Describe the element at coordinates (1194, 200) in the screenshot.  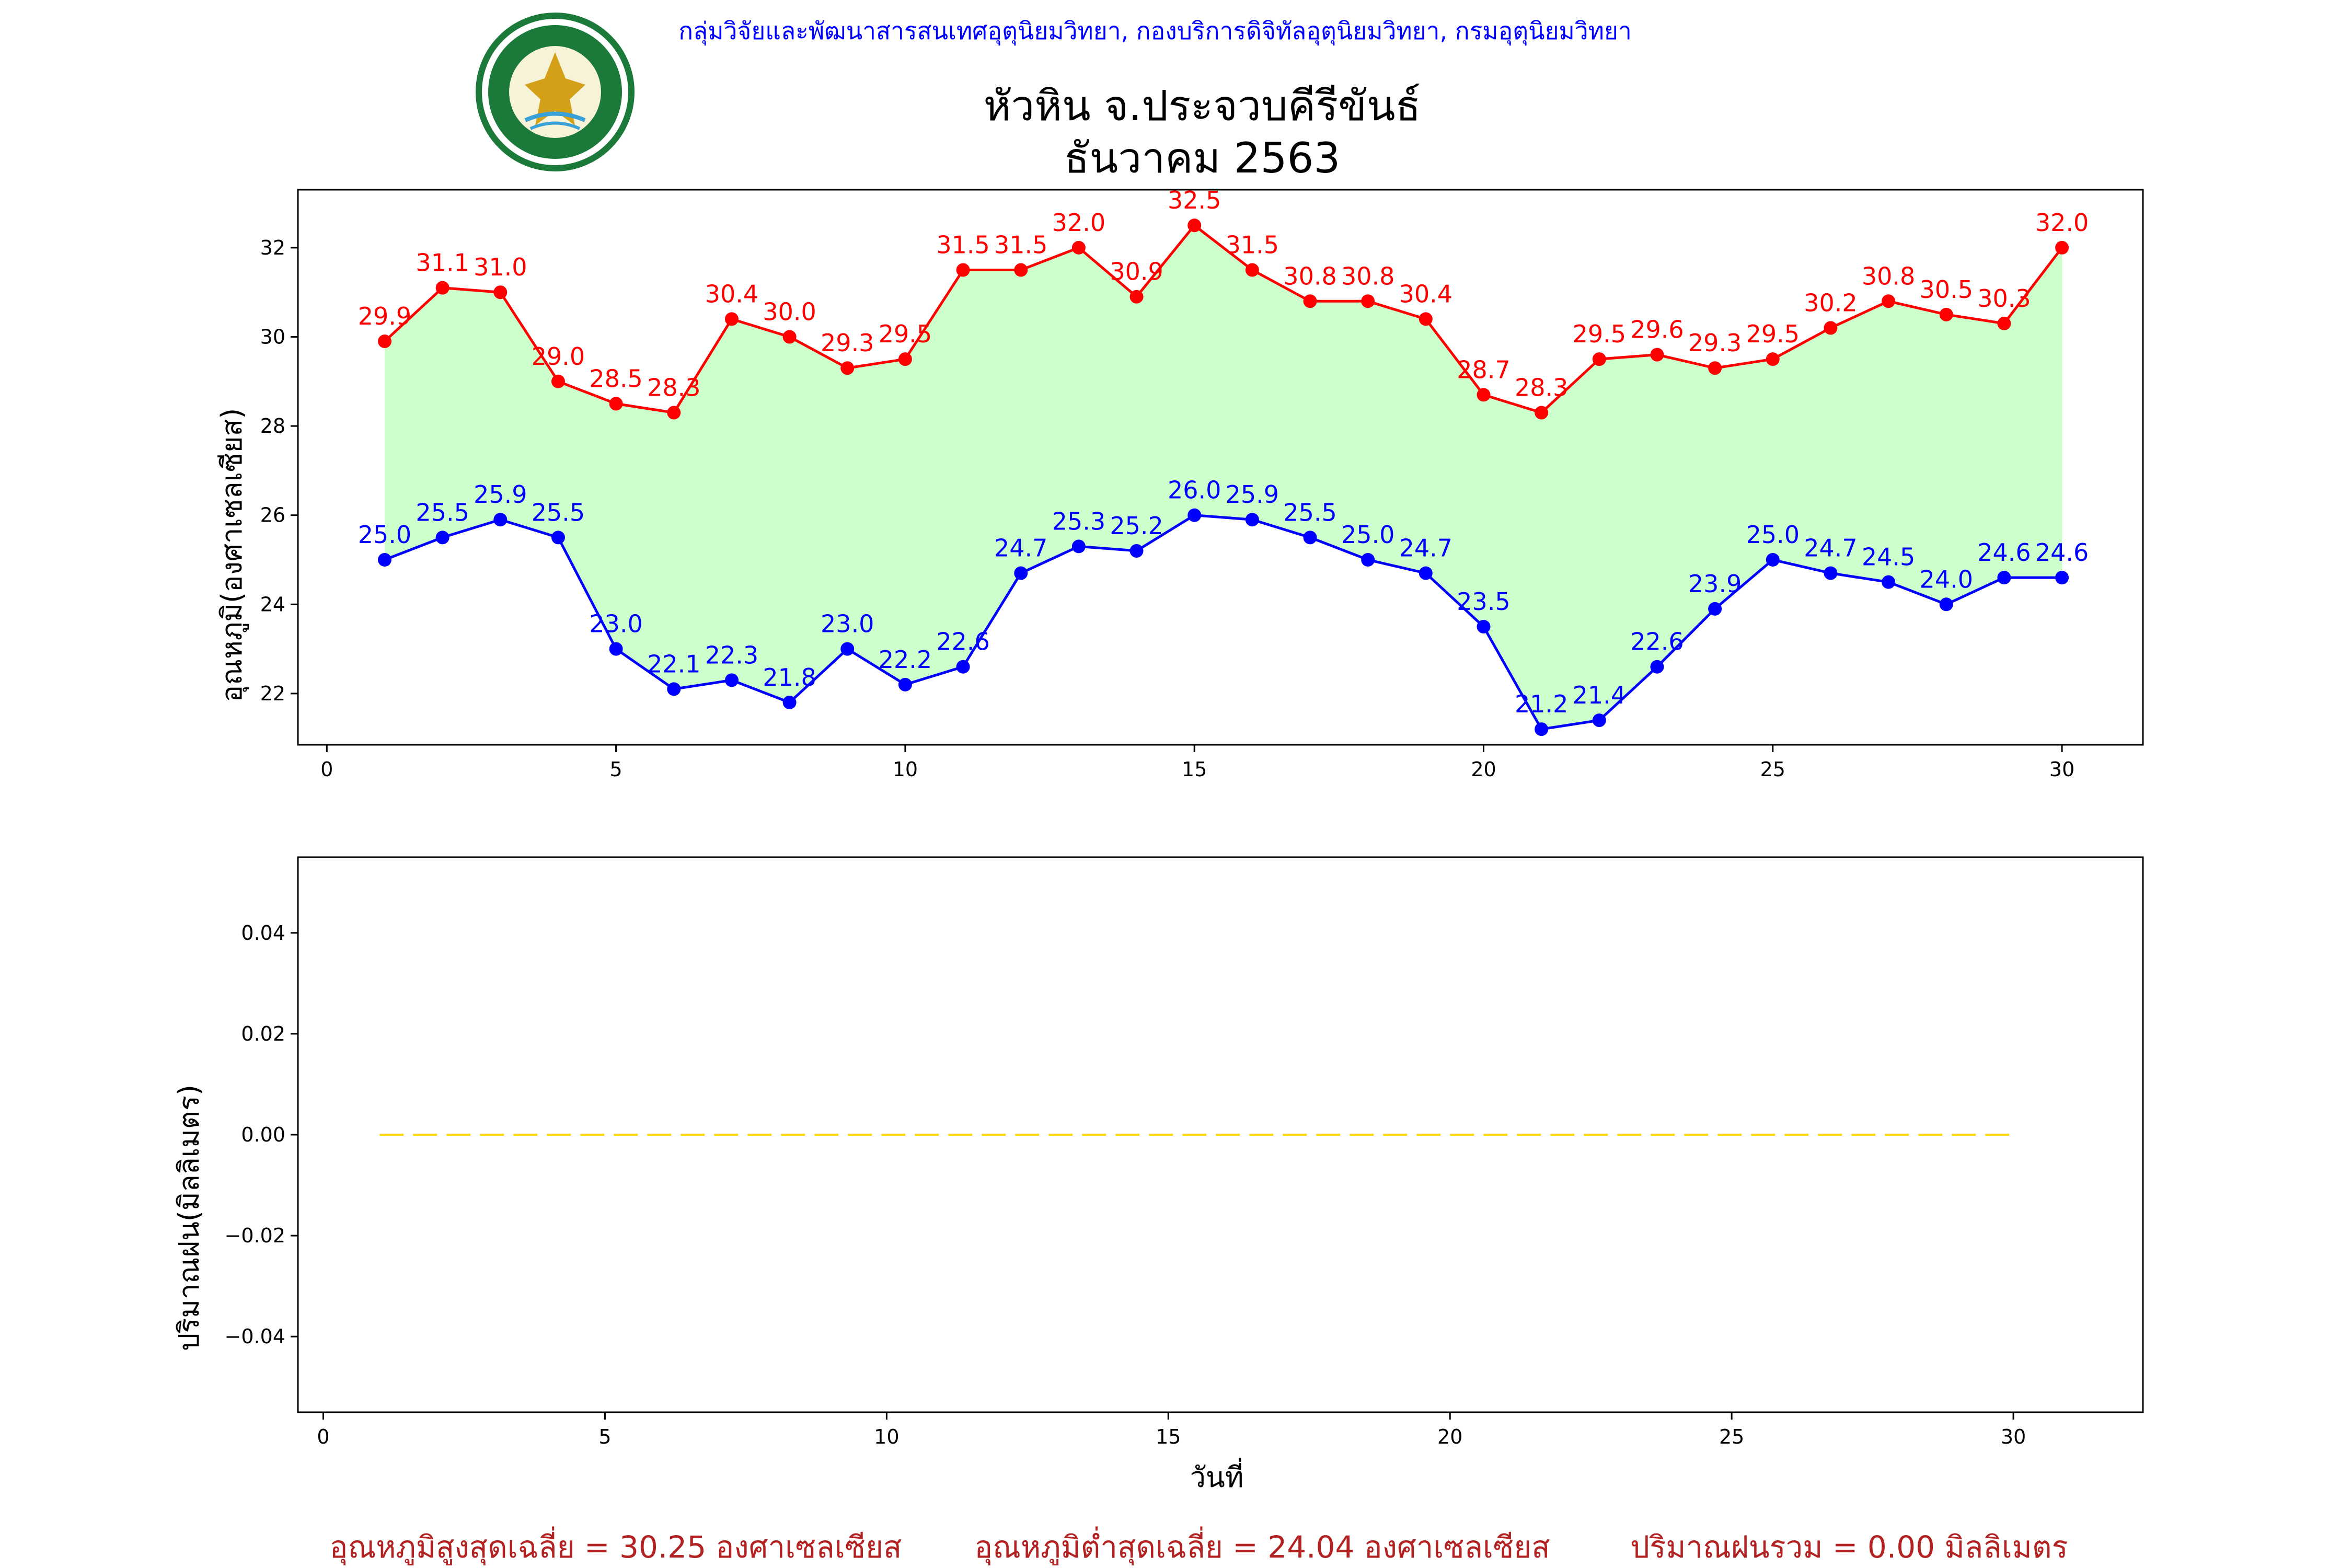
I see `max-temperature-label: 32.5` at that location.